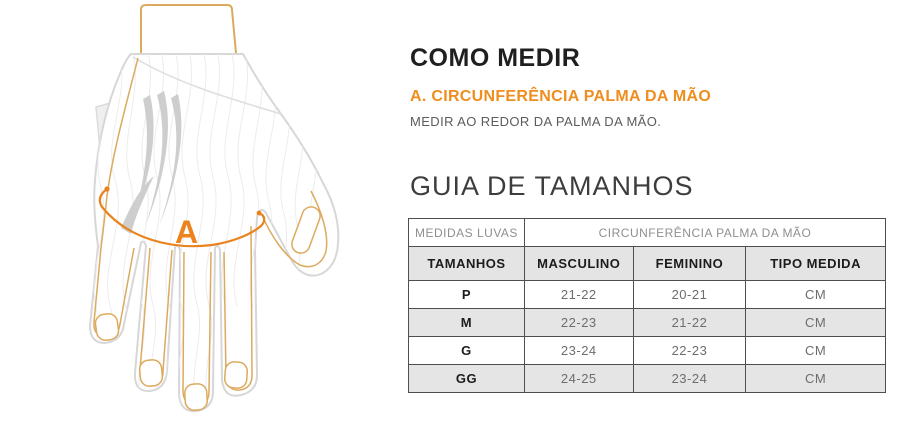 Image resolution: width=900 pixels, height=425 pixels. I want to click on brand-logo-icon, so click(151, 162).